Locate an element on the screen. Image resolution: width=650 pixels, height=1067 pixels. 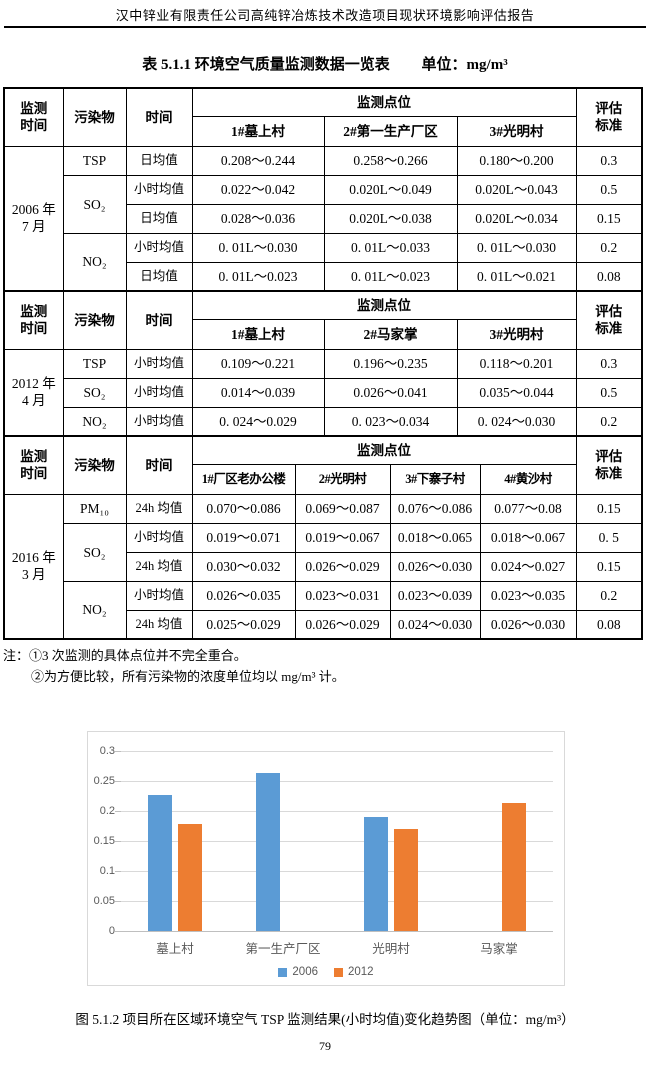
time-cell: 2016 年 3 月 is located at coordinates (33, 566).